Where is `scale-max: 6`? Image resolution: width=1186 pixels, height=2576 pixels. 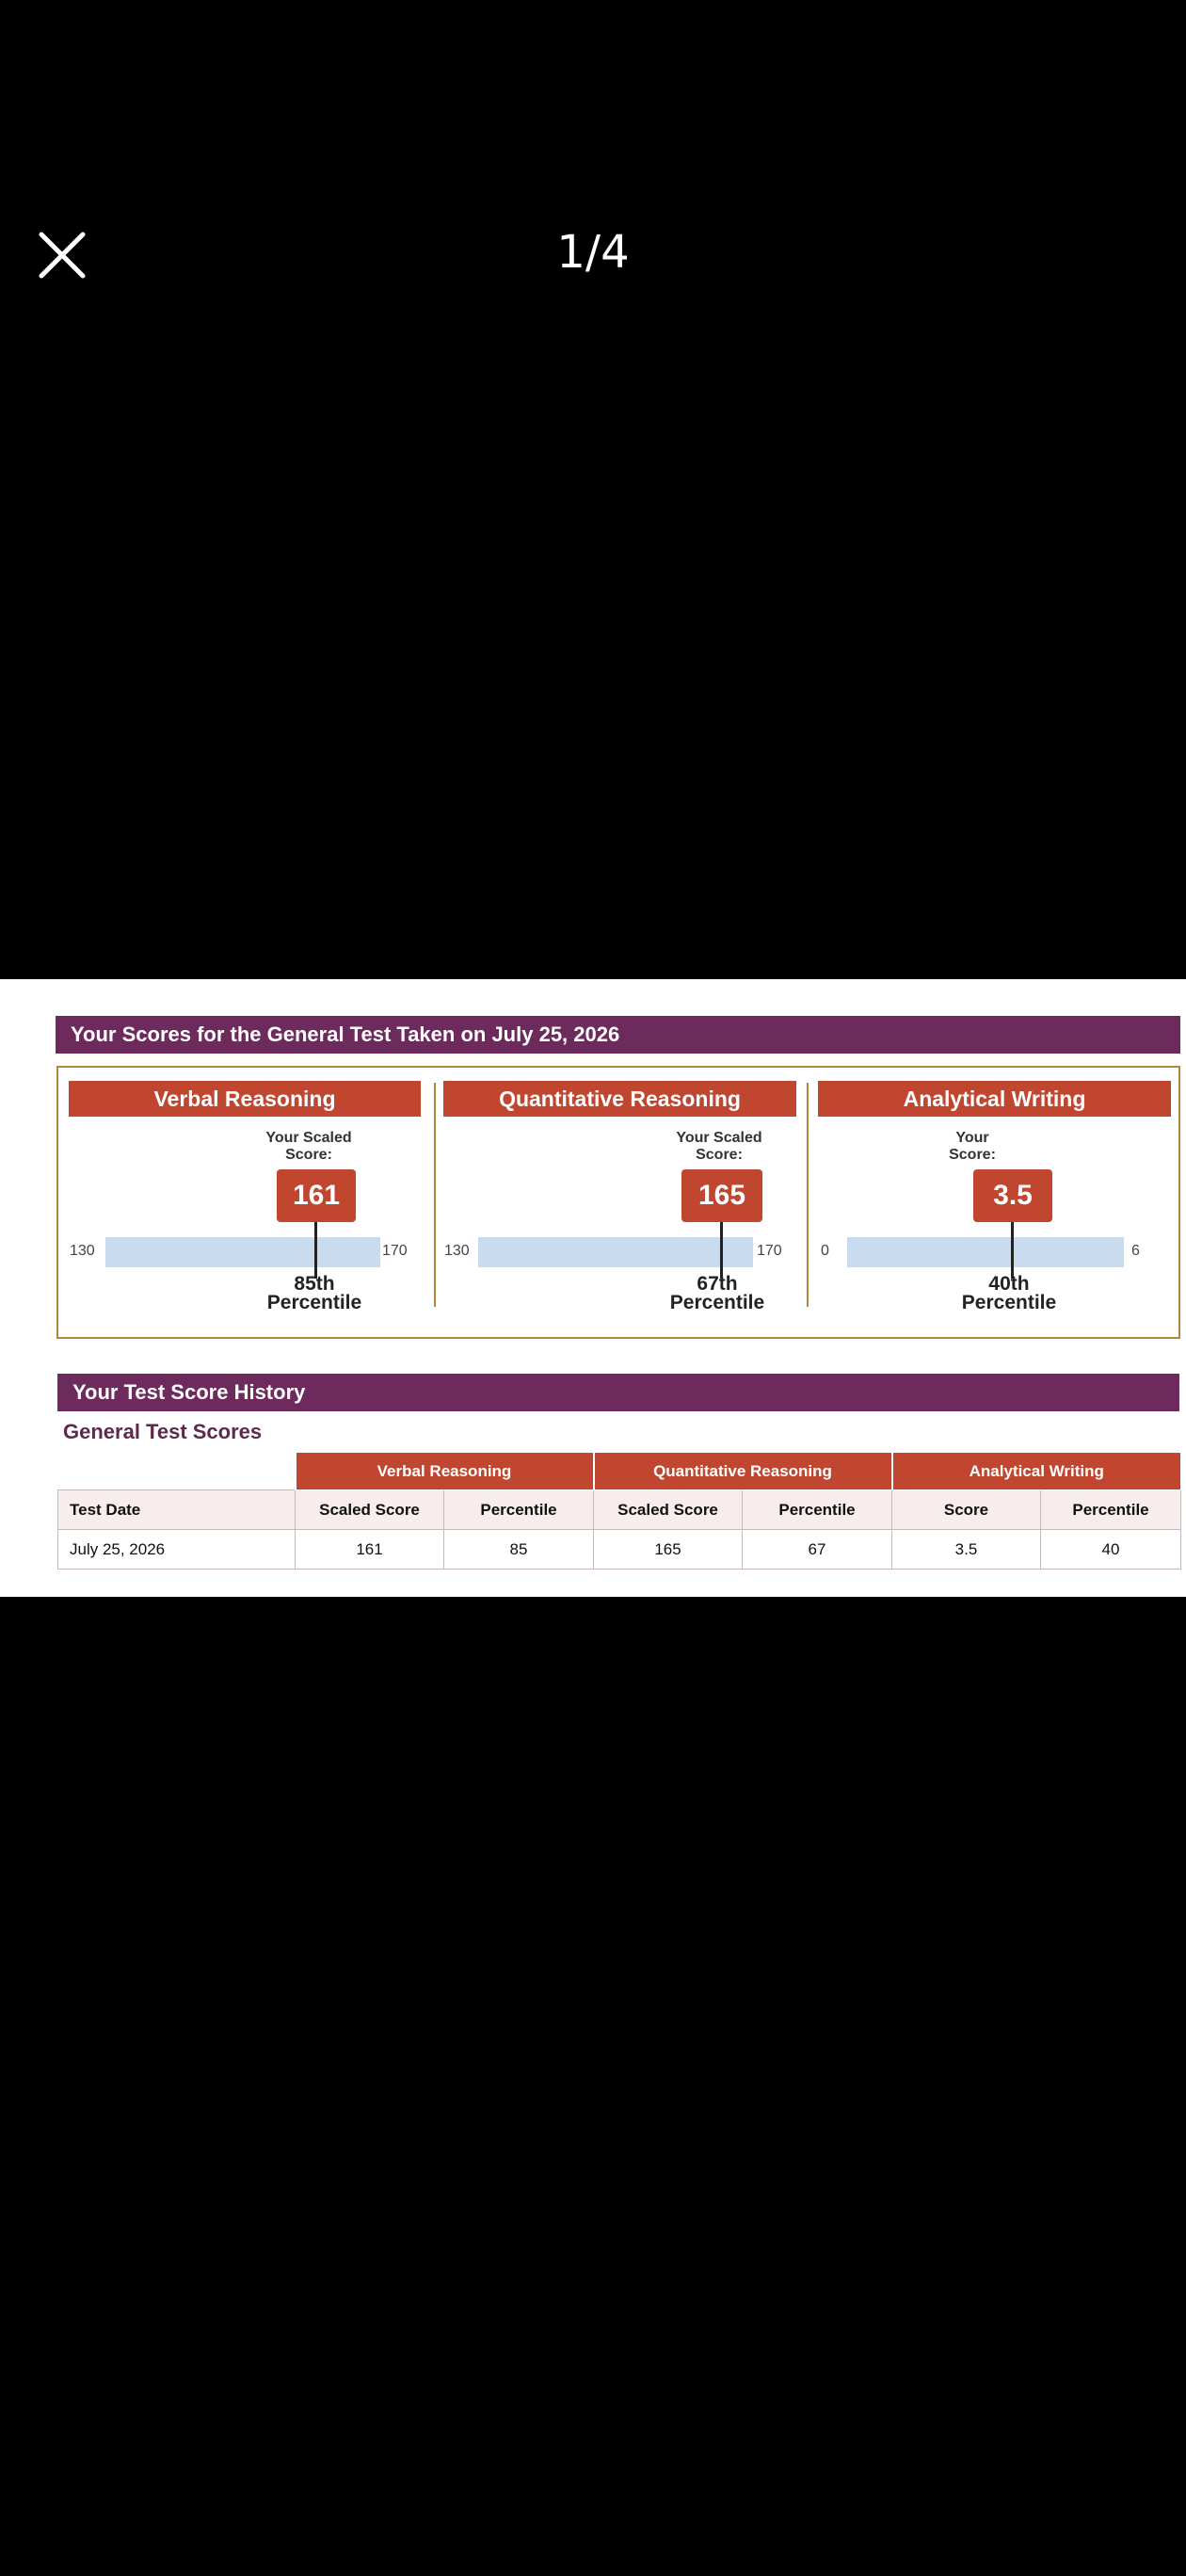 scale-max: 6 is located at coordinates (1135, 1251).